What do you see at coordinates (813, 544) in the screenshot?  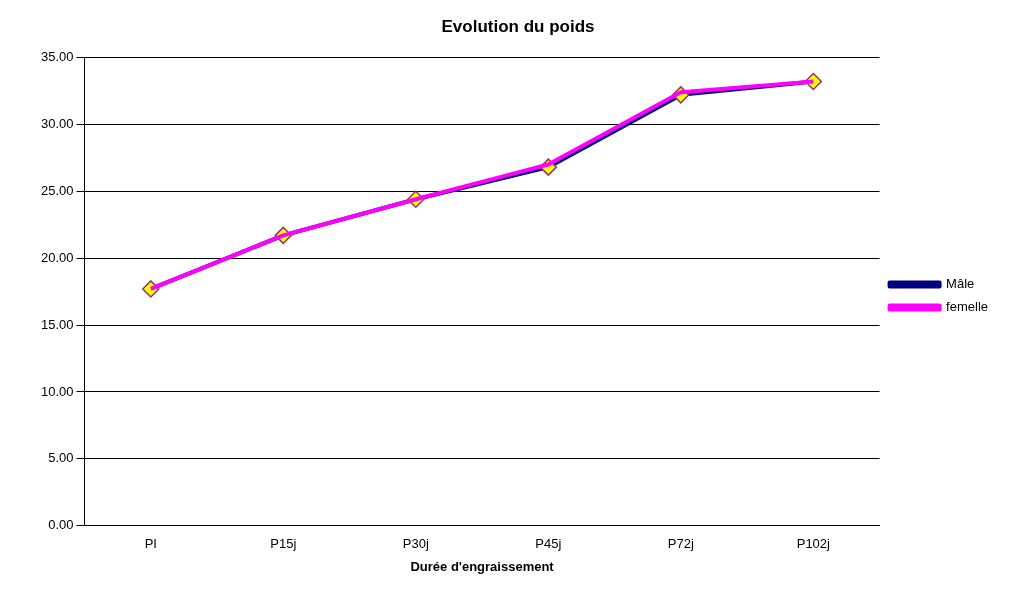 I see `x-tick-label: P102j` at bounding box center [813, 544].